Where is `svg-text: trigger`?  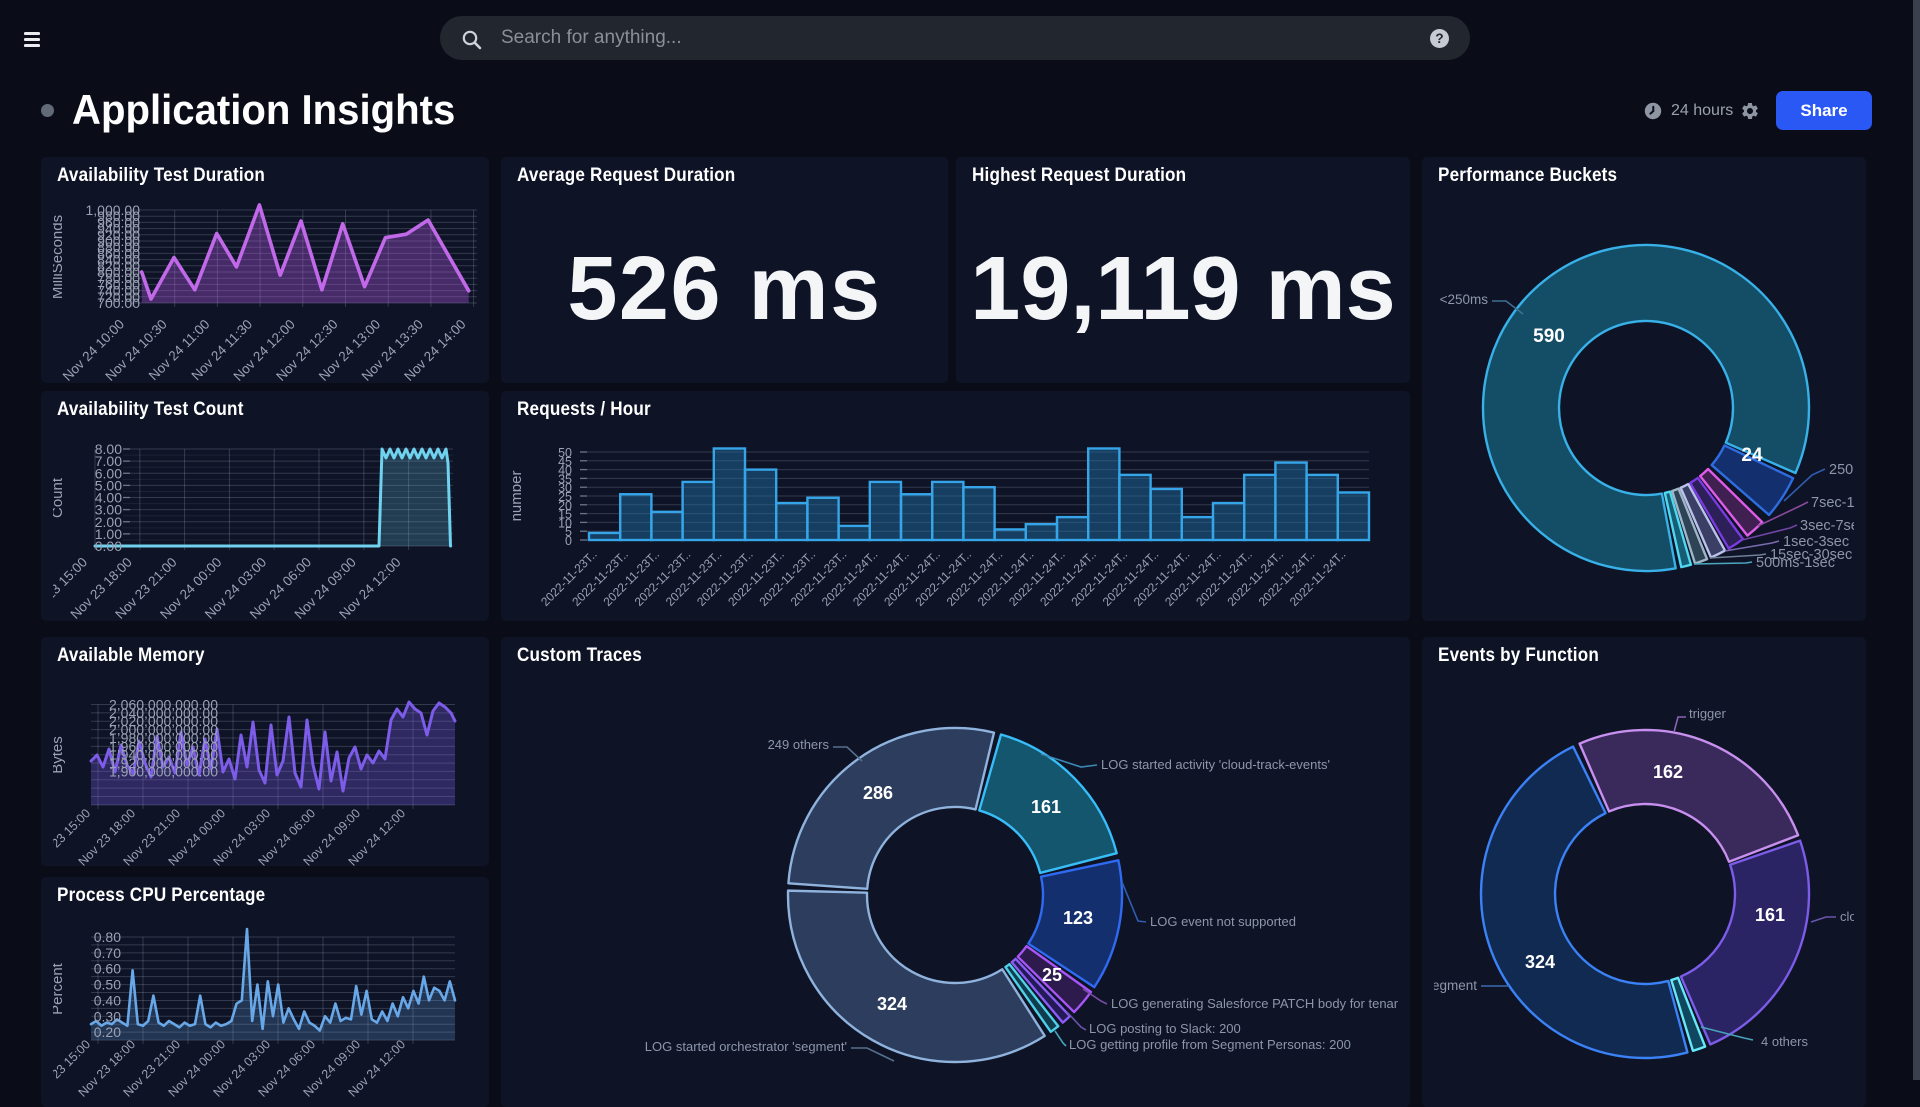
svg-text: trigger is located at coordinates (1708, 713).